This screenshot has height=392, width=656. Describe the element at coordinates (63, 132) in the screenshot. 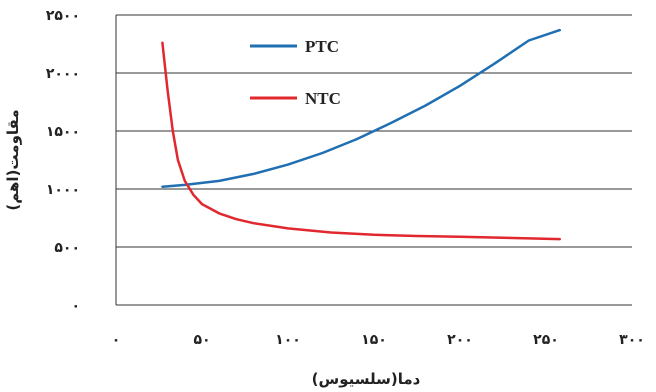

I see `y-tick-label-1500: ۱۵۰۰` at that location.